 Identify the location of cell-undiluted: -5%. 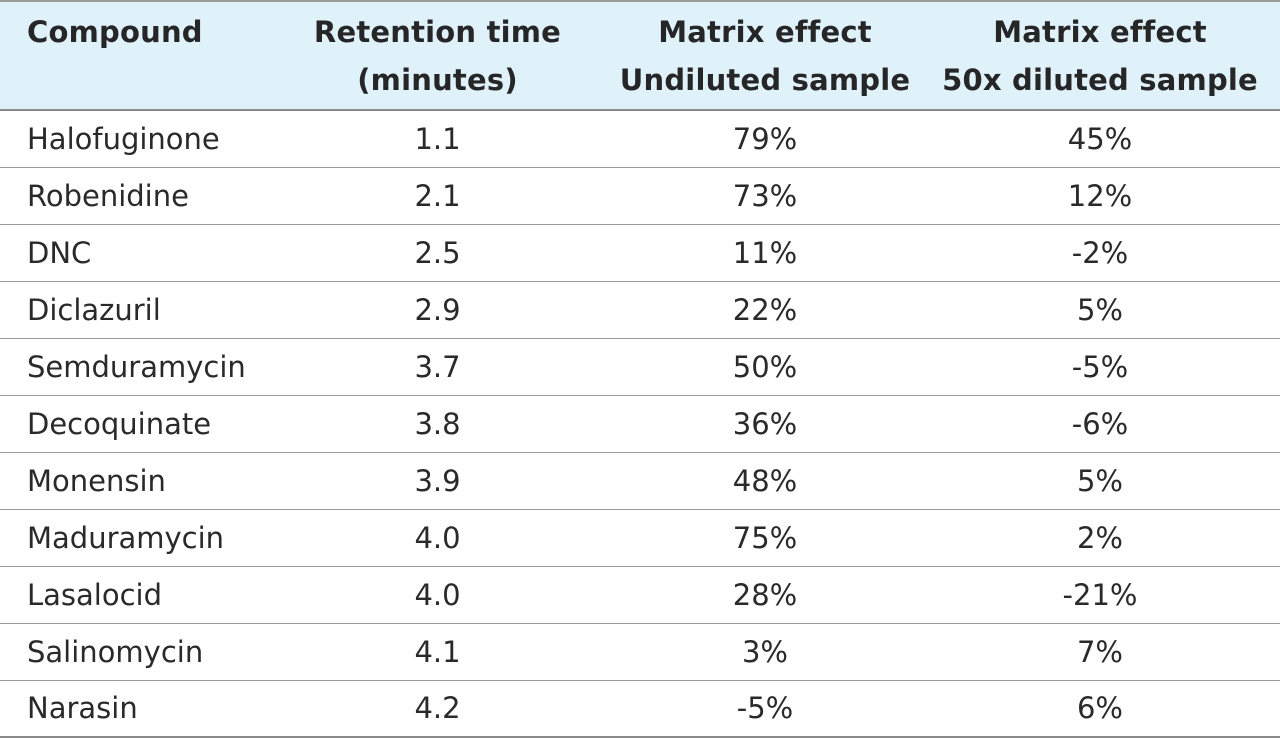
(765, 708).